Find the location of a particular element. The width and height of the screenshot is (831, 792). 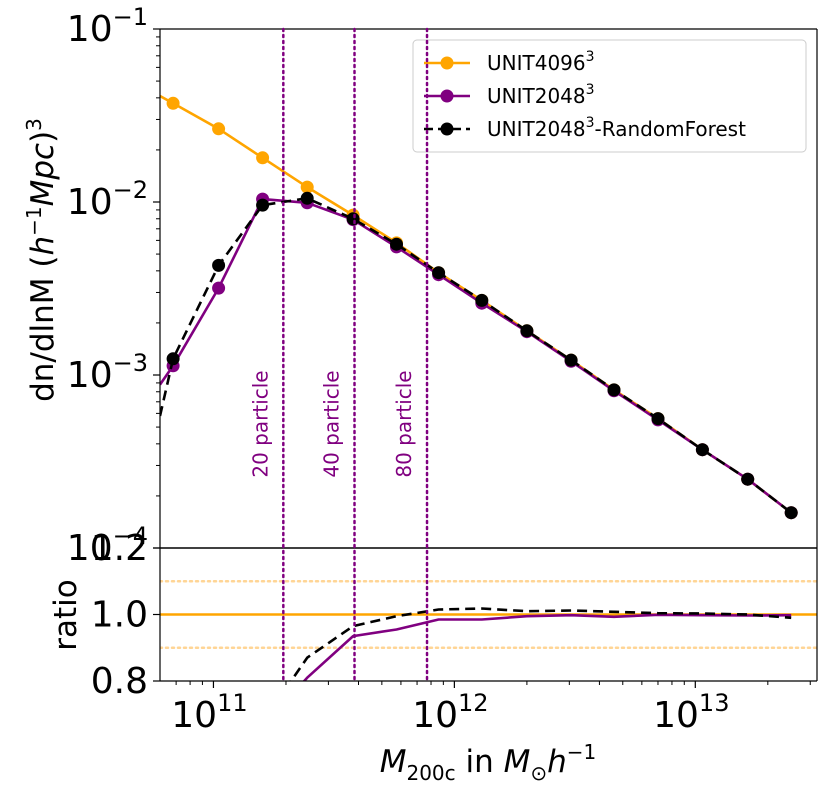

ratio-y-tick-label-2: 1.2 is located at coordinates (119, 548).